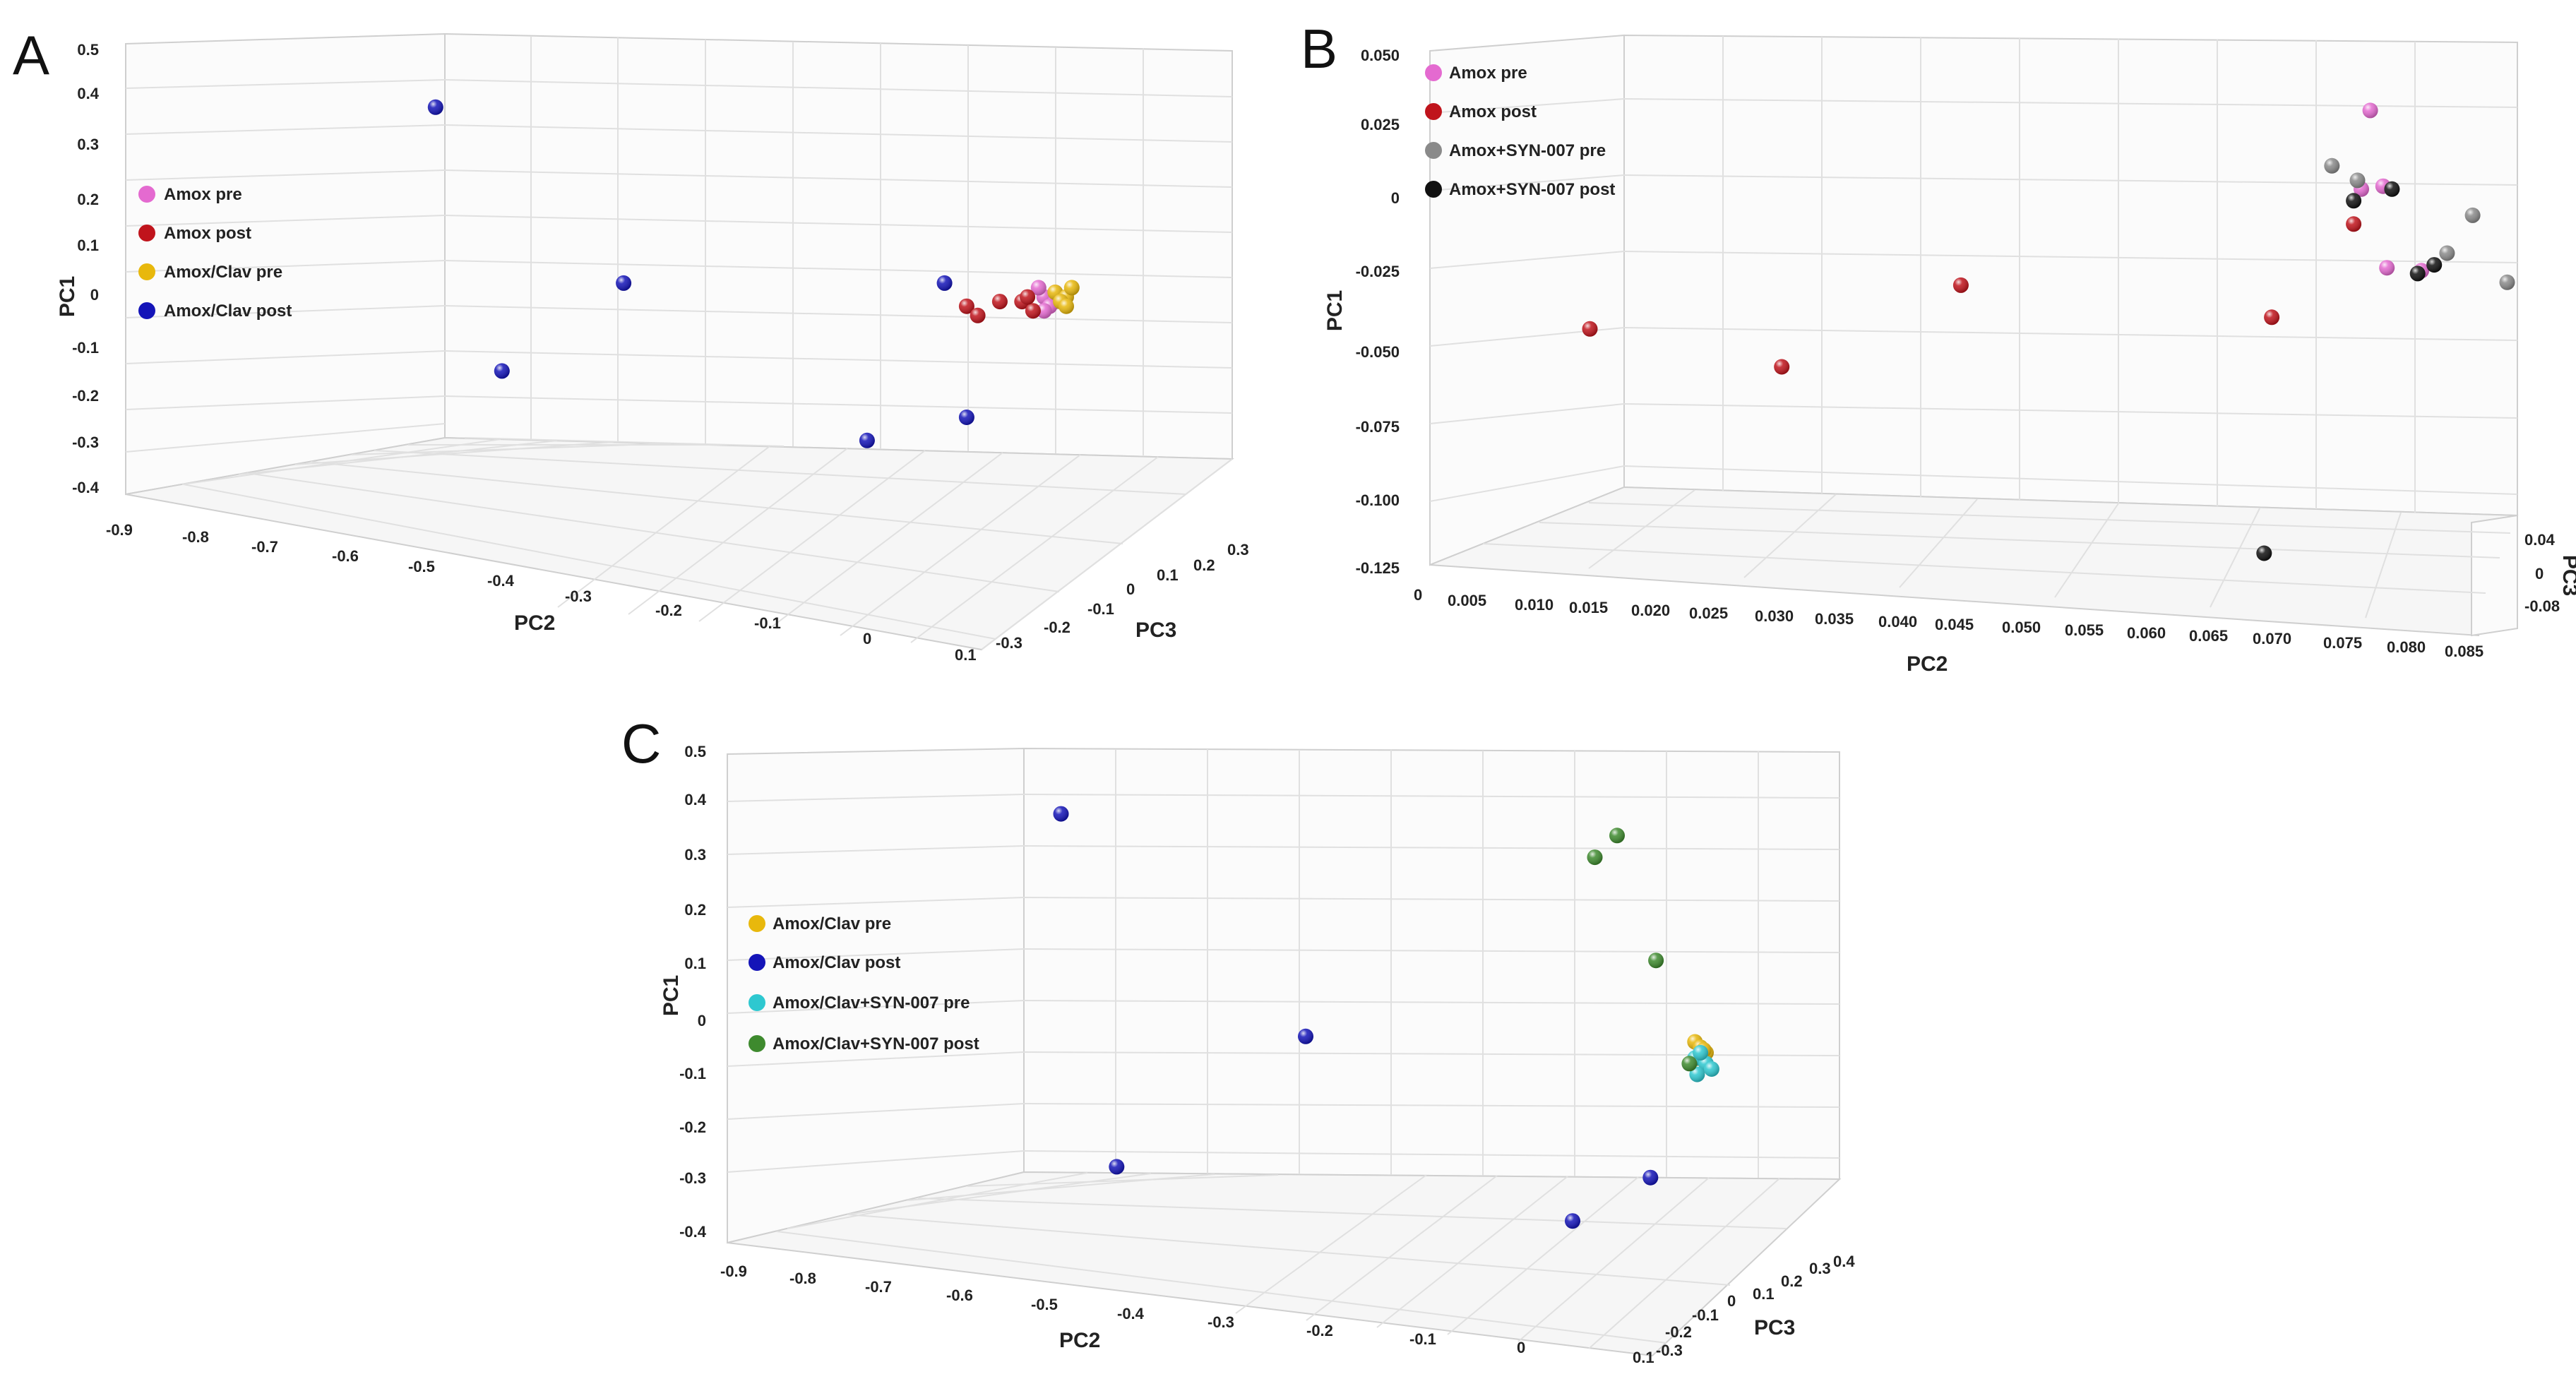  What do you see at coordinates (966, 655) in the screenshot?
I see `panel-a-x-tick: 0.1` at bounding box center [966, 655].